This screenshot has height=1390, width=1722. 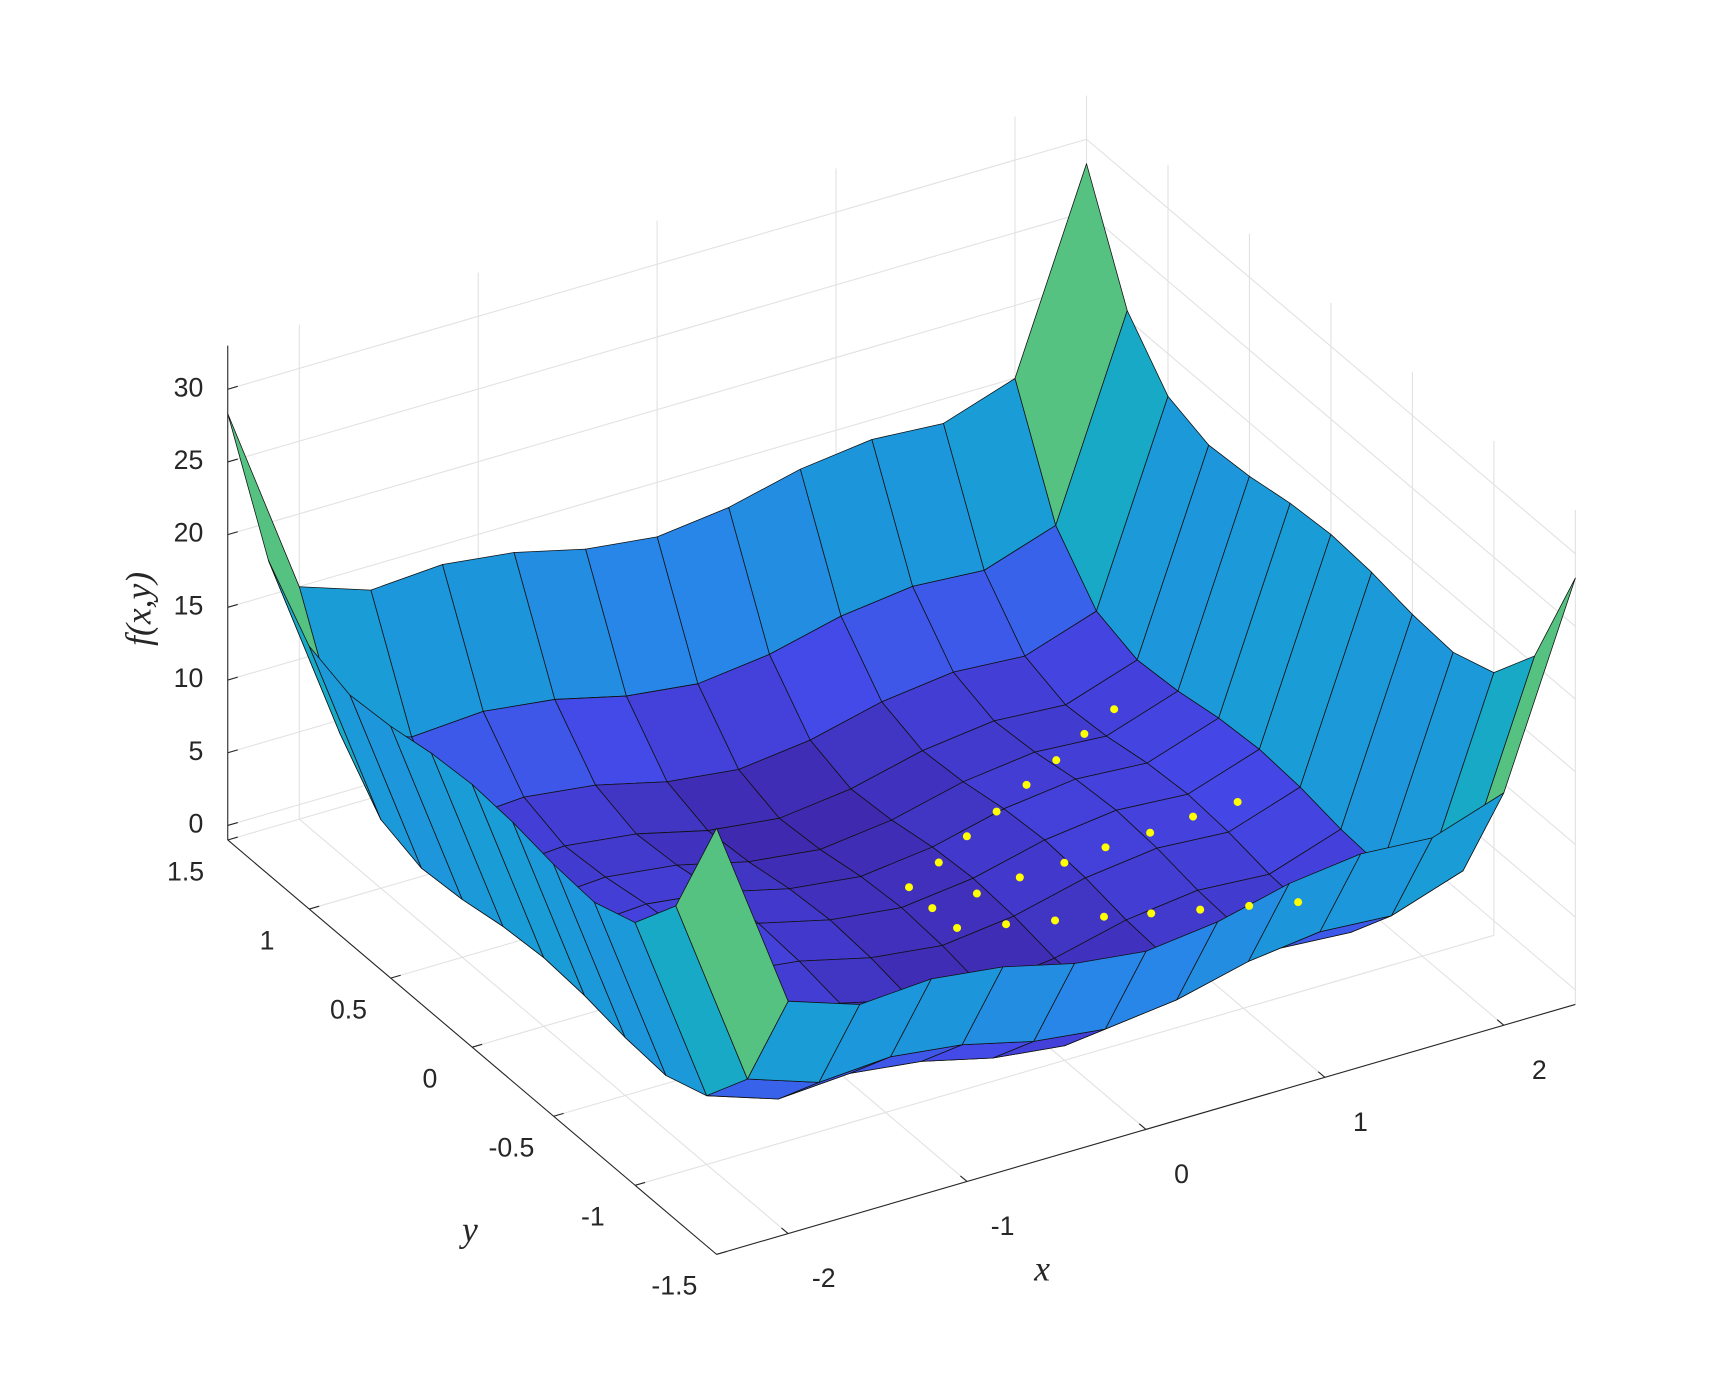 I want to click on z-axis-title: f(x,y), so click(x=138, y=609).